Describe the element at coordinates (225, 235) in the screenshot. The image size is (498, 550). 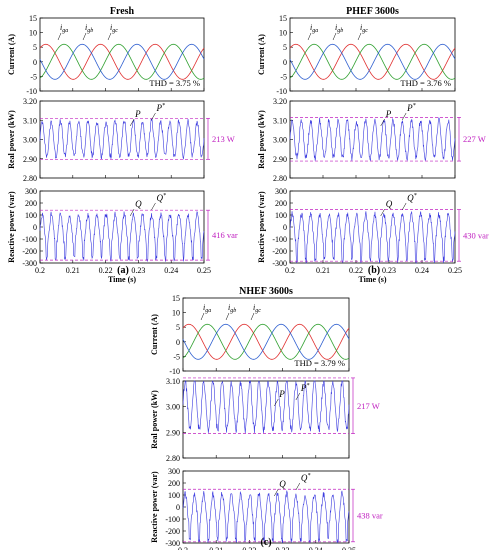
I see `ripple-label: 416 var` at that location.